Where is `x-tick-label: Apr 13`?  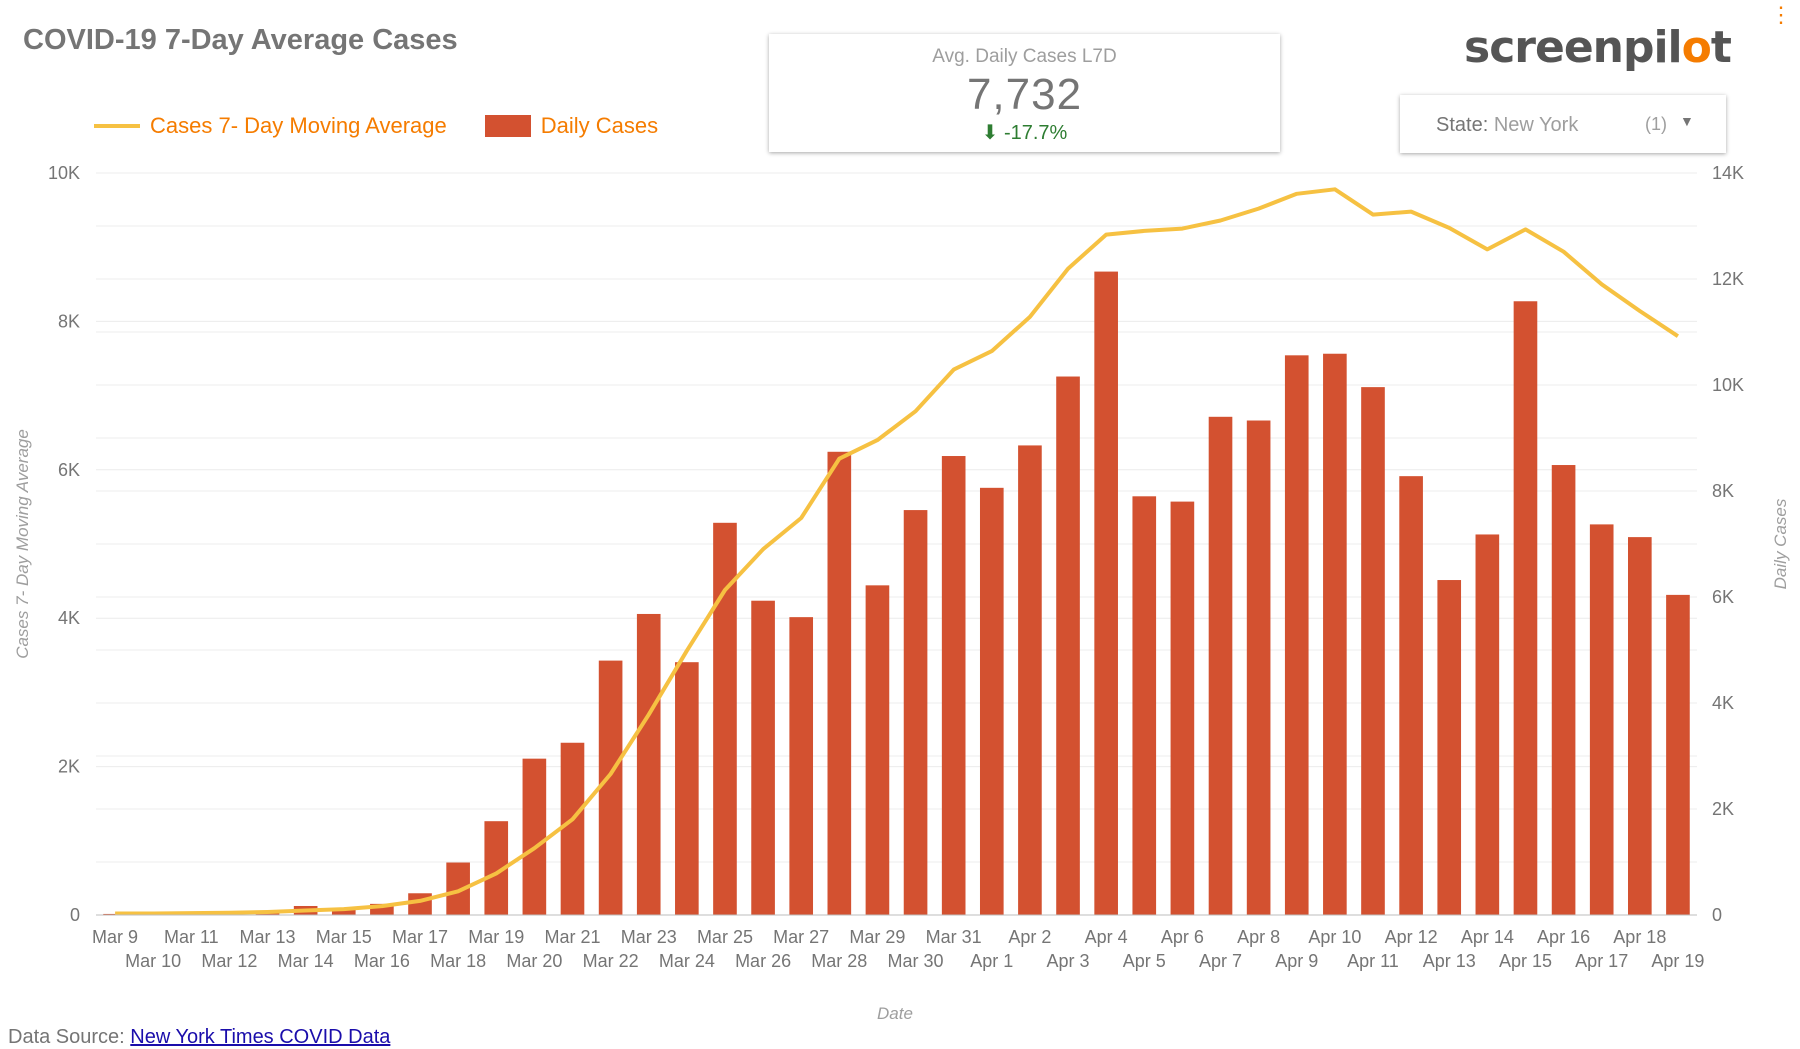 x-tick-label: Apr 13 is located at coordinates (1449, 961).